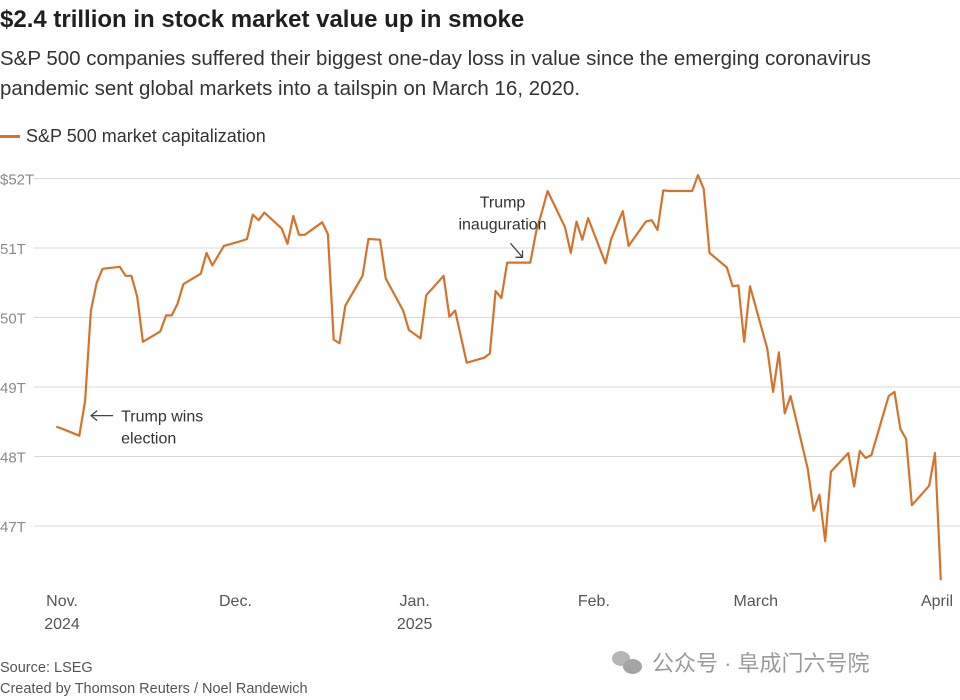  I want to click on y-tick-label: $52T, so click(17, 180).